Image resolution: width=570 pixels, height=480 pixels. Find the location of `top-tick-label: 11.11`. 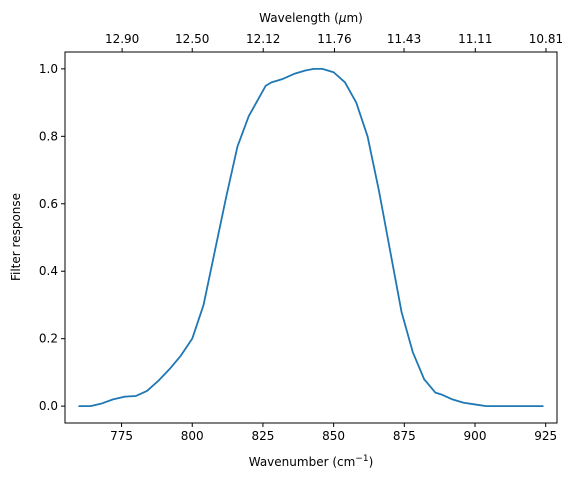

top-tick-label: 11.11 is located at coordinates (475, 39).